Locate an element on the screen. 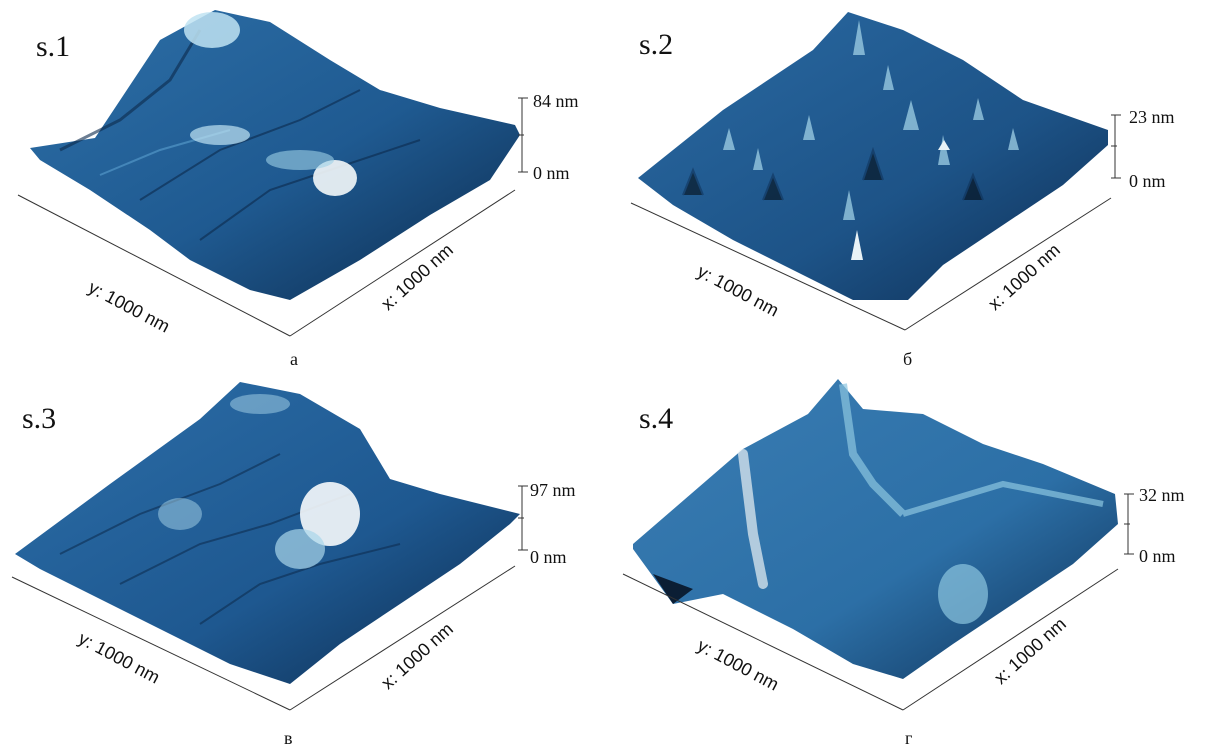 The height and width of the screenshot is (748, 1206). panel-letter: а is located at coordinates (294, 359).